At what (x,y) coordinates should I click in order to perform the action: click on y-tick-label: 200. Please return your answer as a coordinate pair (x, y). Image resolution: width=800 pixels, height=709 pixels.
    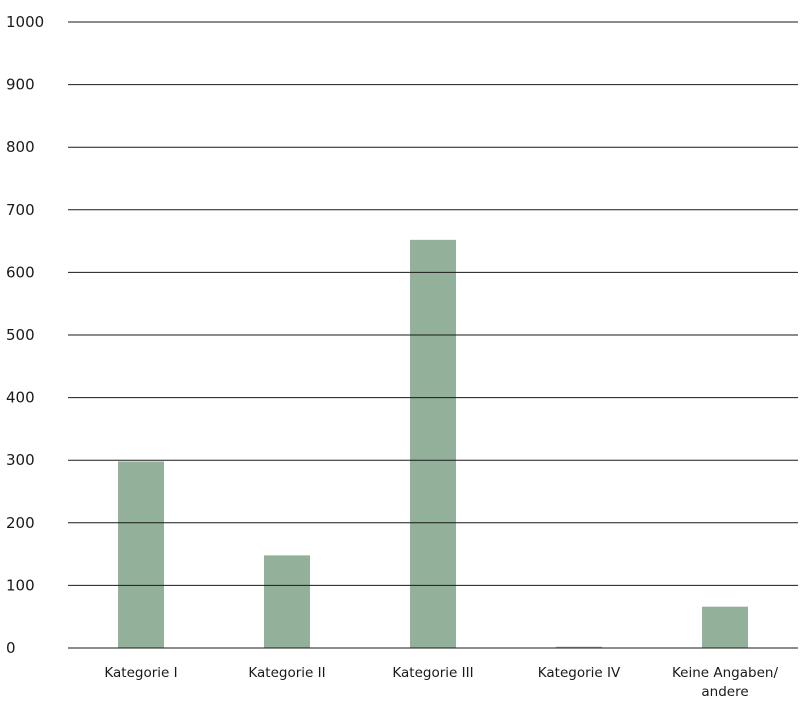
    Looking at the image, I should click on (20, 523).